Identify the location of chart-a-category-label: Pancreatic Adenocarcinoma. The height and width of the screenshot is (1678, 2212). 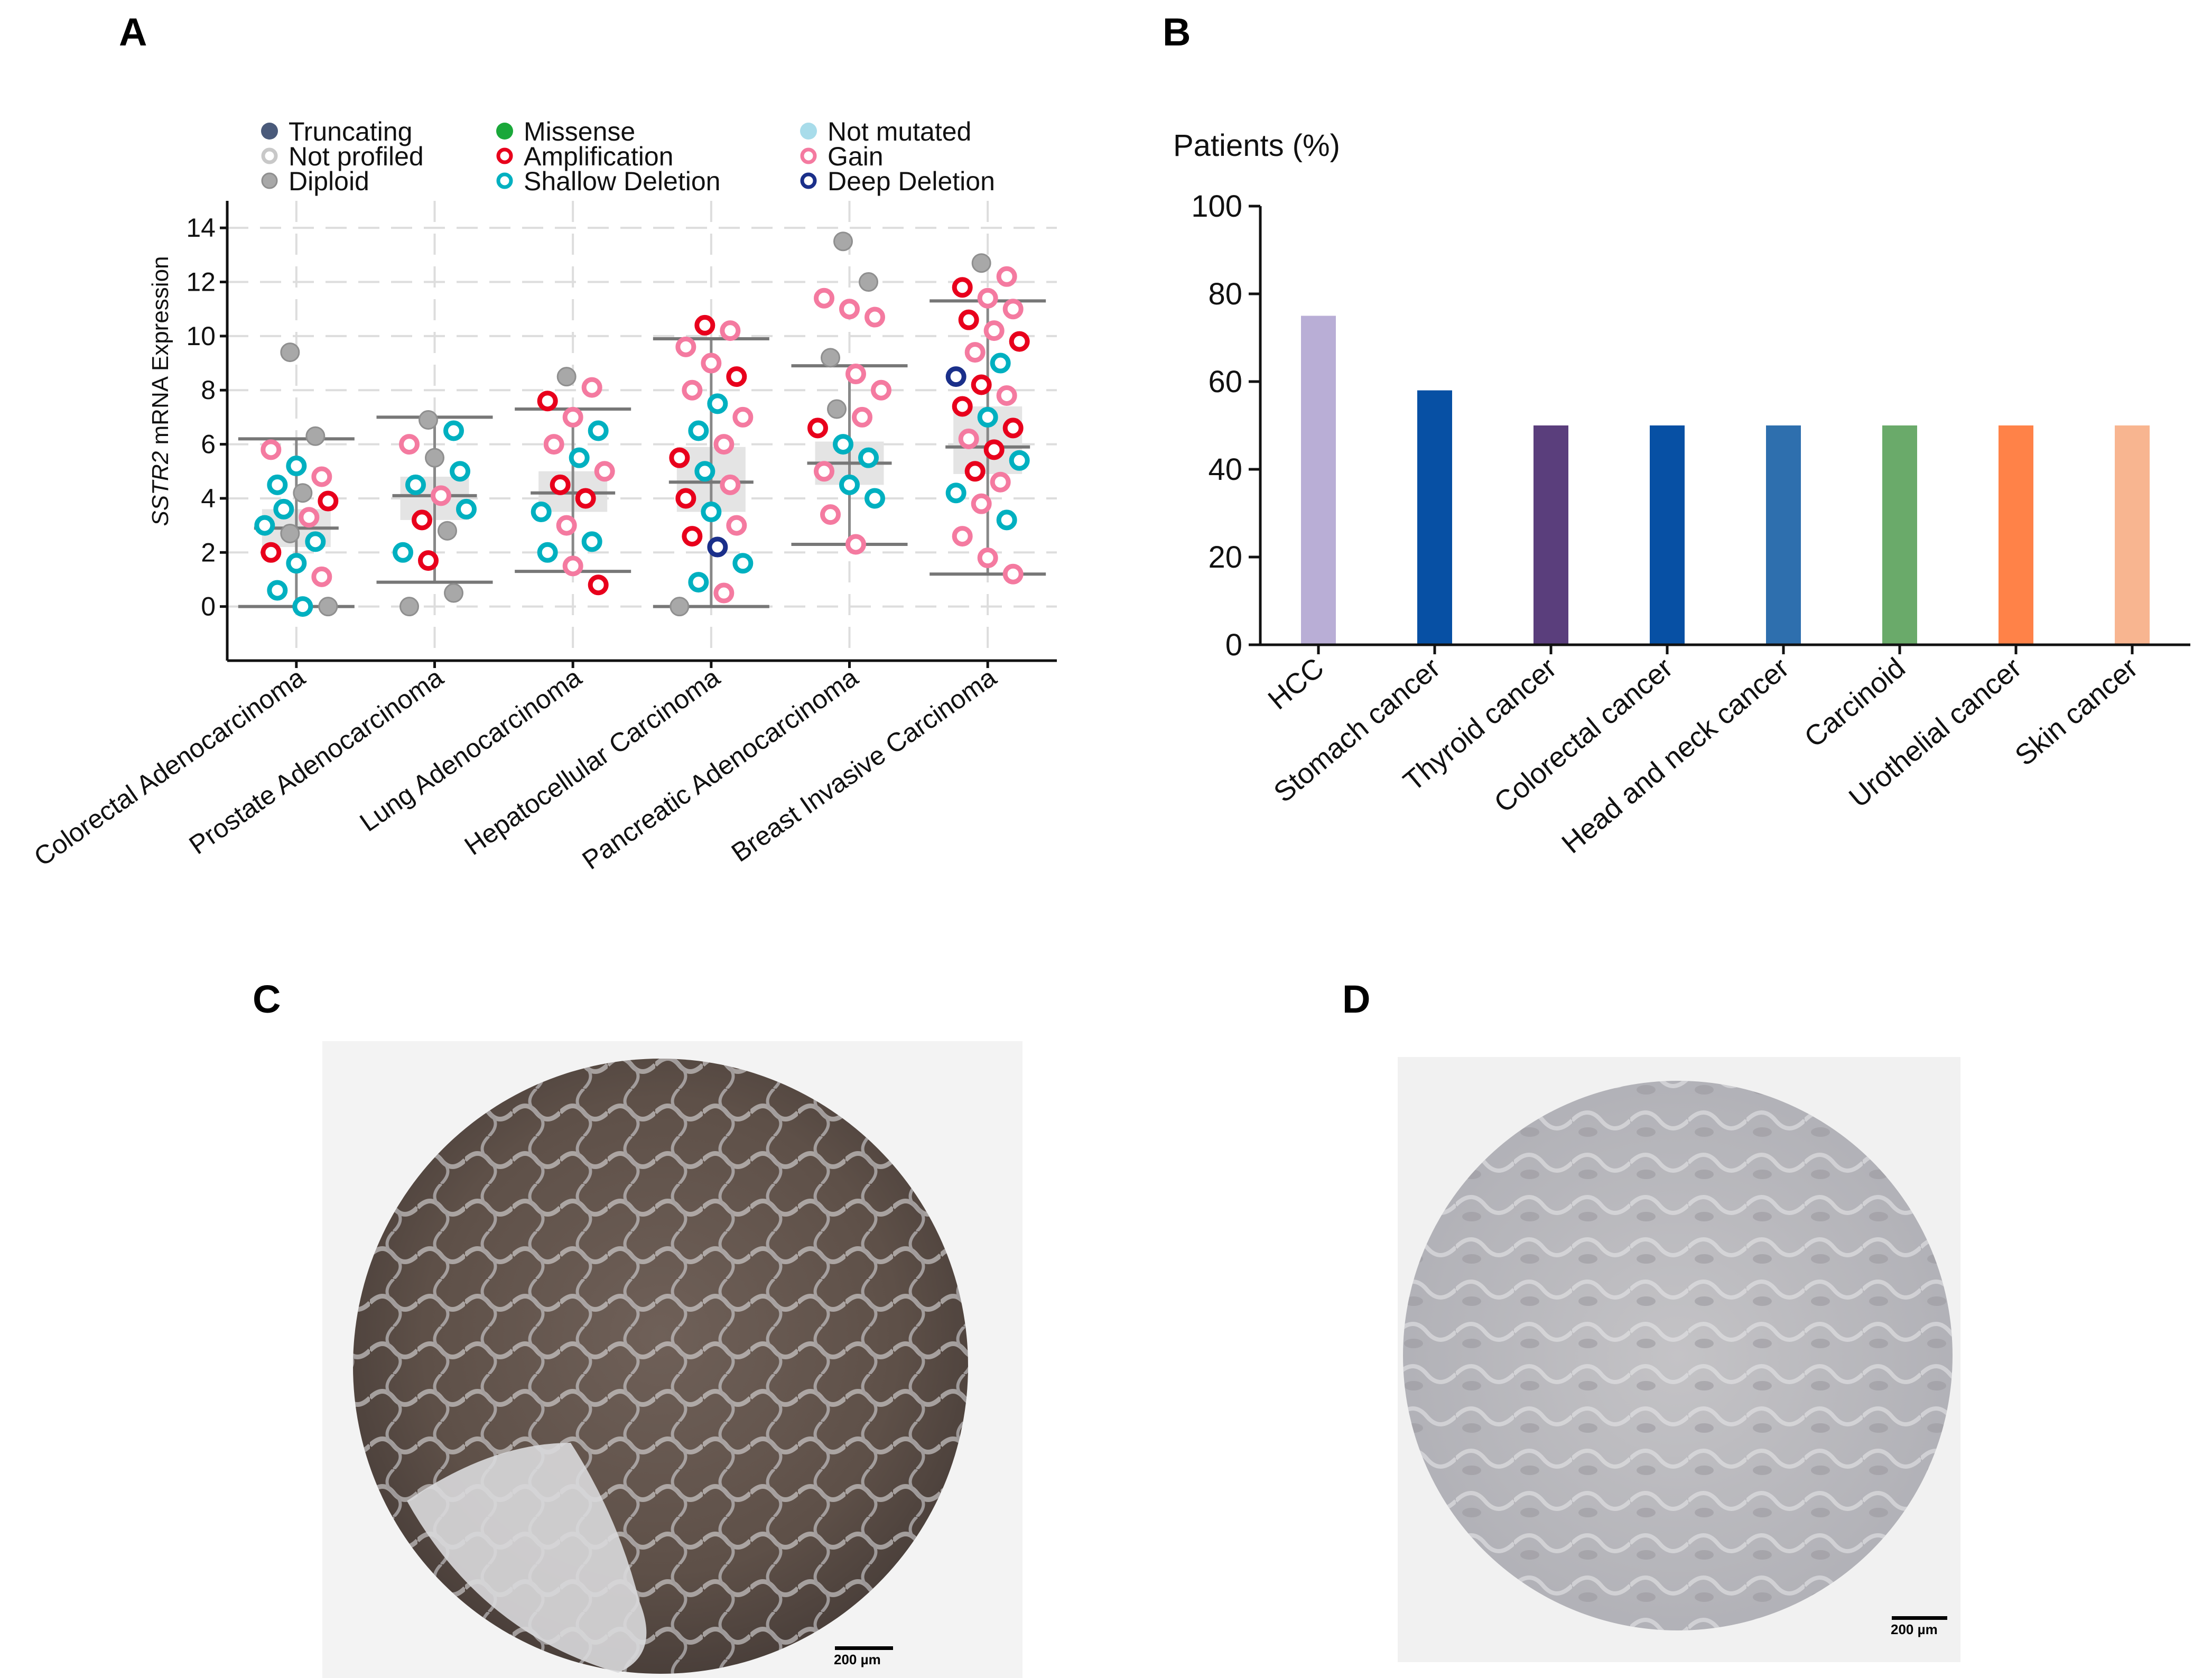
(720, 768).